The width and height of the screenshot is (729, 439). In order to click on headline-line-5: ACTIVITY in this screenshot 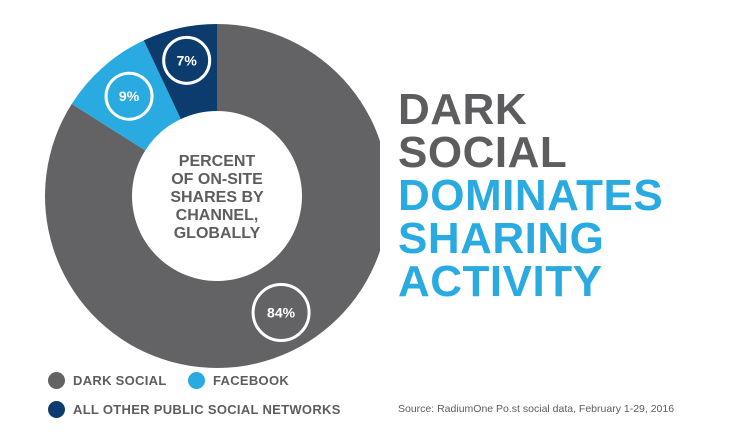, I will do `click(500, 281)`.